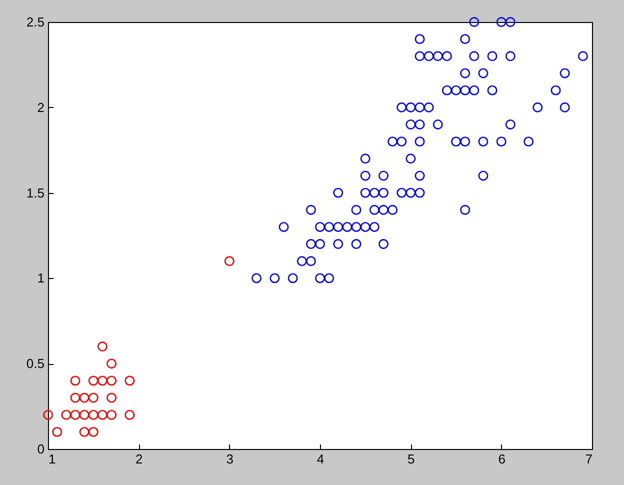  What do you see at coordinates (35, 22) in the screenshot?
I see `y-tick-label: 2.5` at bounding box center [35, 22].